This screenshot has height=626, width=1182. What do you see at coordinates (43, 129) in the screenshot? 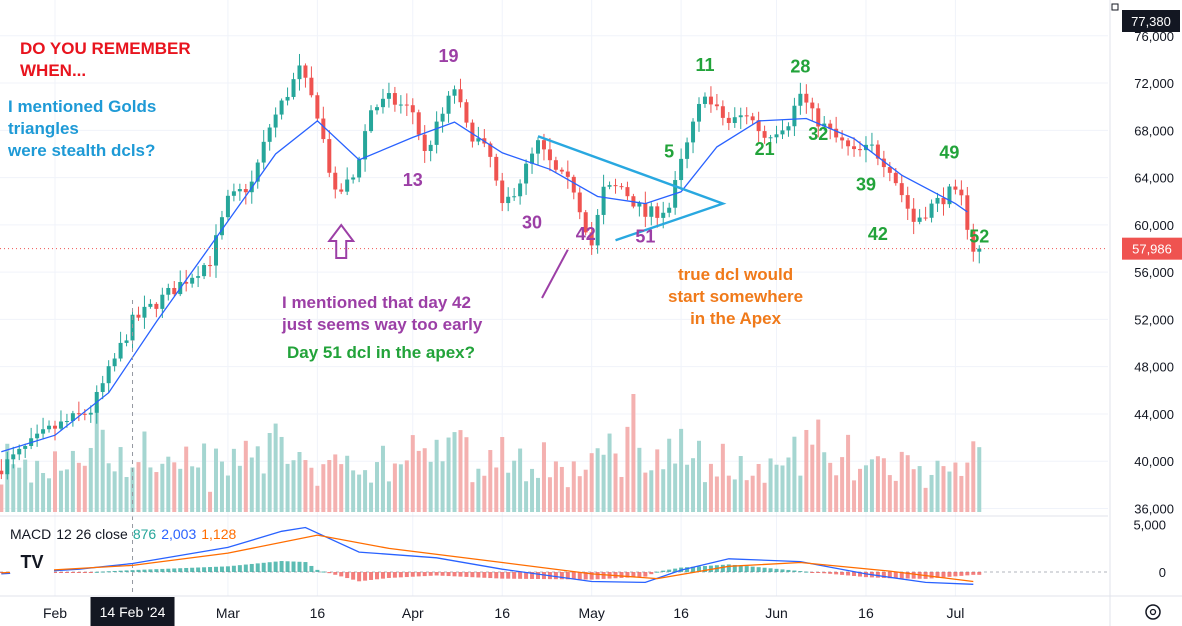
I see `blue-line-2: triangles` at bounding box center [43, 129].